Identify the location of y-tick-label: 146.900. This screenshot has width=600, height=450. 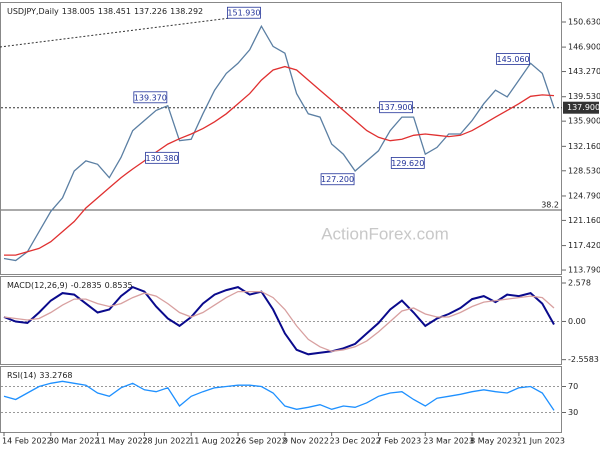
(584, 47).